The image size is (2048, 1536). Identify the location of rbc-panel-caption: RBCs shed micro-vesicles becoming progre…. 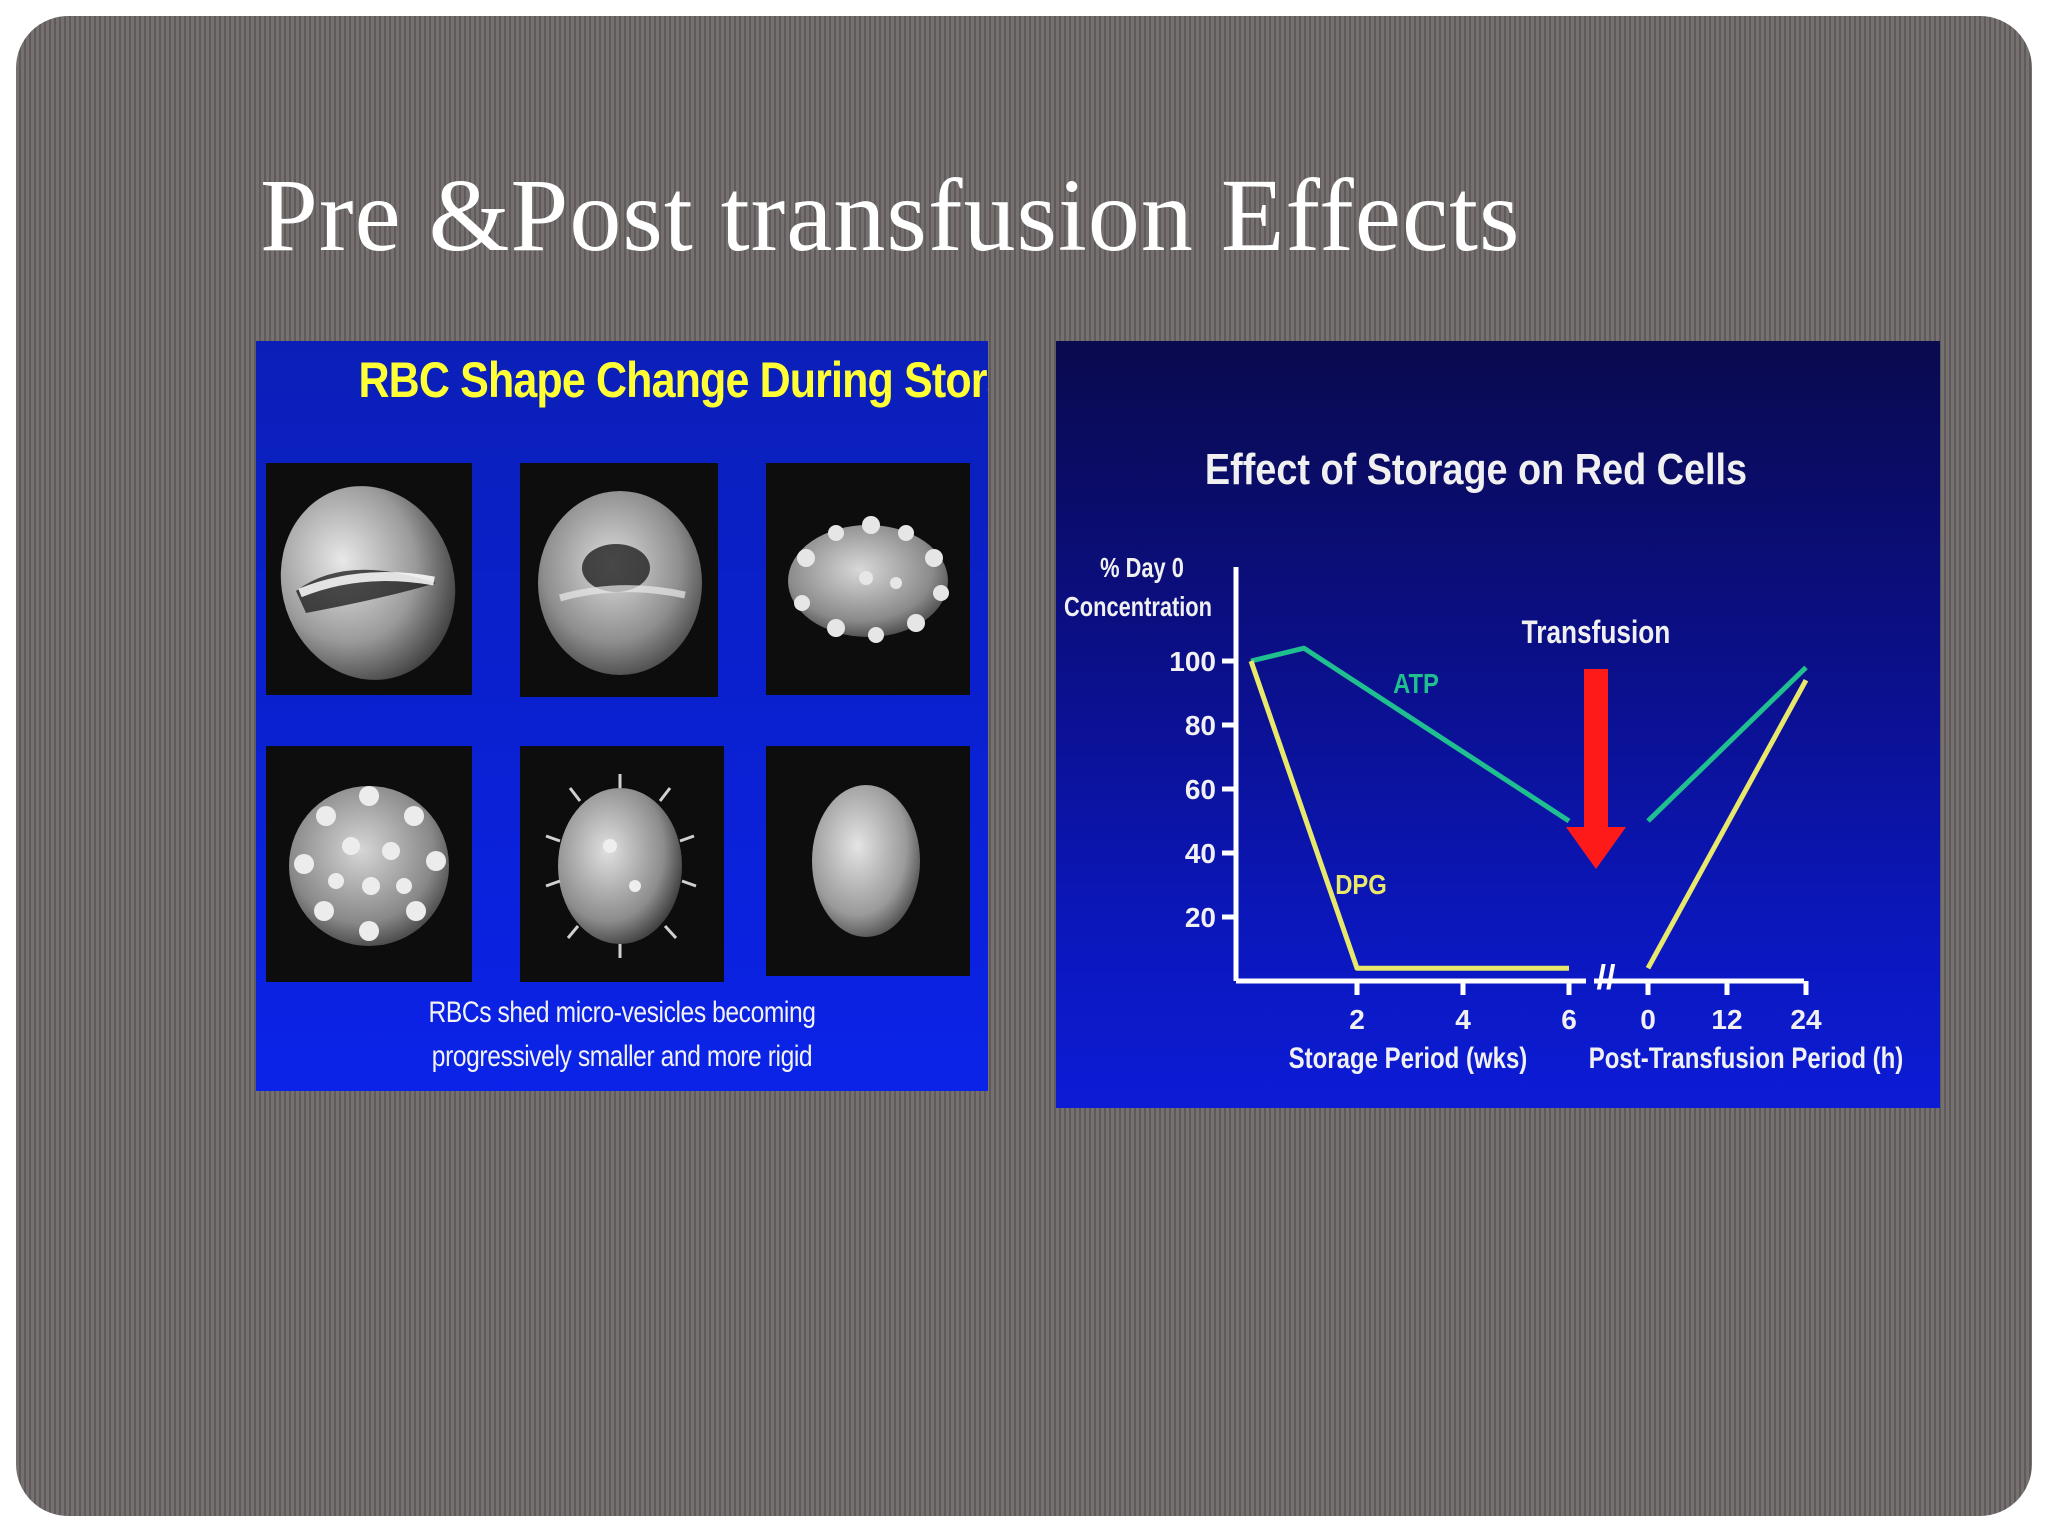
(622, 1035).